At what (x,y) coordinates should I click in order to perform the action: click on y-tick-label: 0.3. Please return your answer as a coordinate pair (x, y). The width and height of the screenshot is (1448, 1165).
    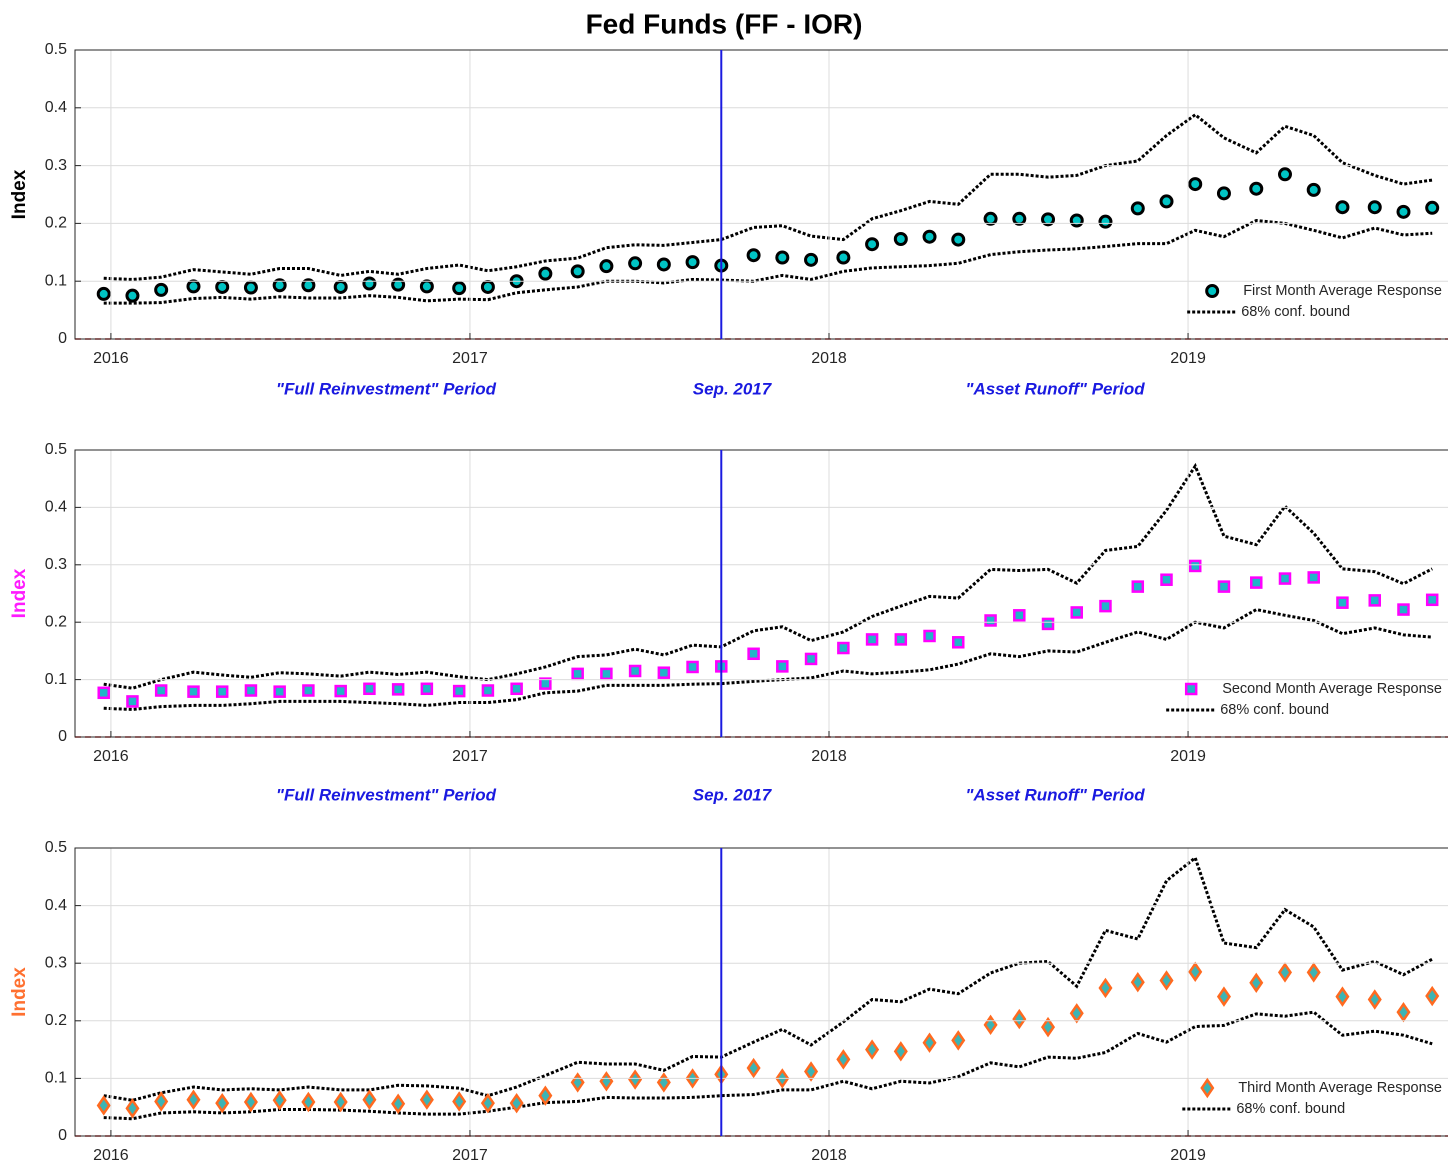
    Looking at the image, I should click on (56, 165).